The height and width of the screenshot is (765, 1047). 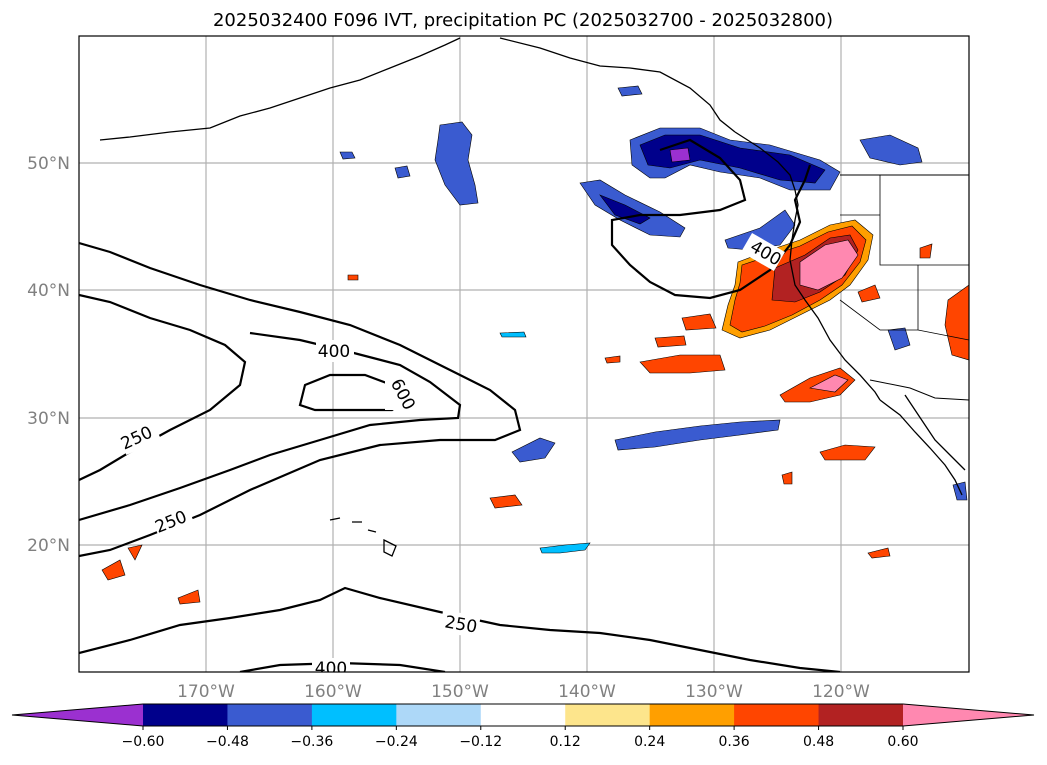 I want to click on coastline-bc-pacific-nw, so click(x=807, y=266).